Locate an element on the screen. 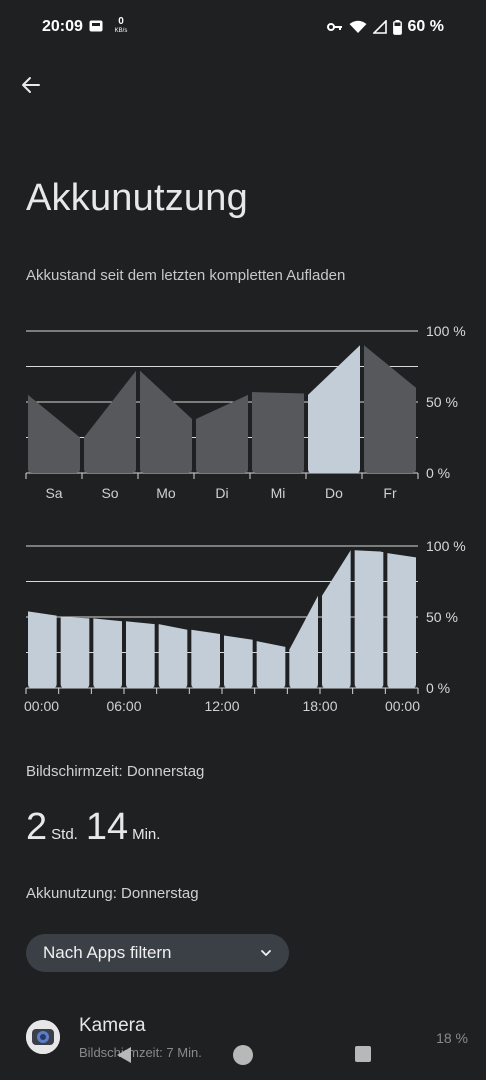 The height and width of the screenshot is (1080, 486). screen-time-minutes: 14 is located at coordinates (107, 827).